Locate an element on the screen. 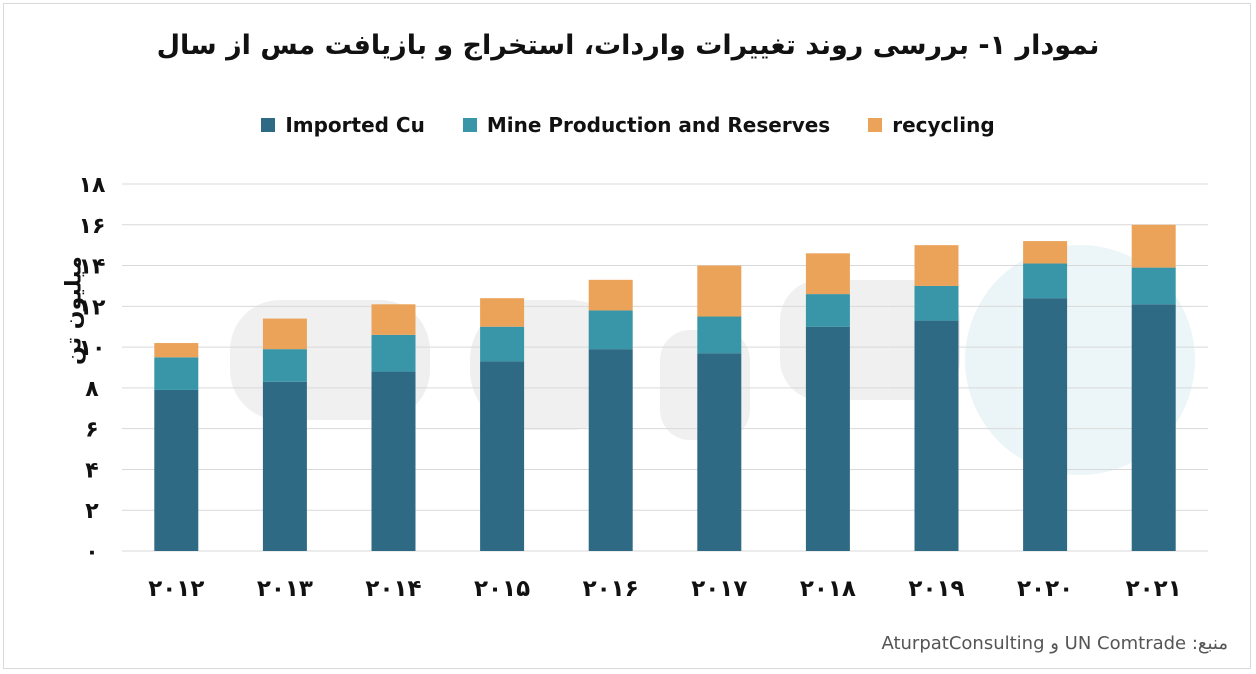  y-tick-label: ۲ is located at coordinates (92, 511).